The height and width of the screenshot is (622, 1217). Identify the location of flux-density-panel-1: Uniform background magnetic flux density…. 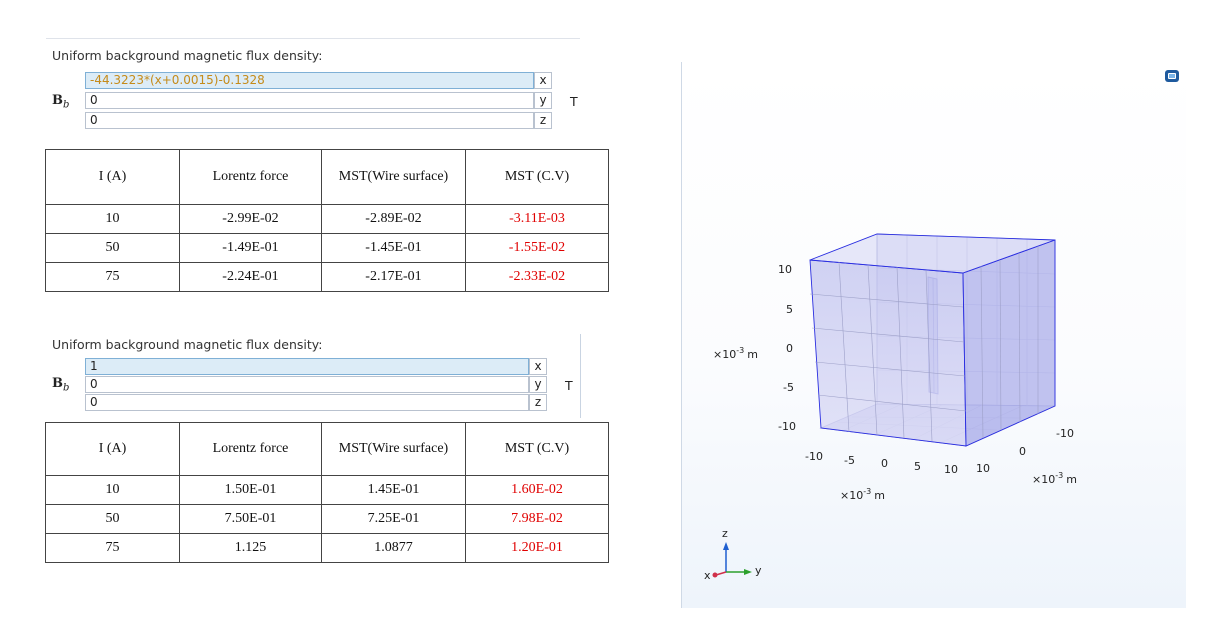
(313, 92).